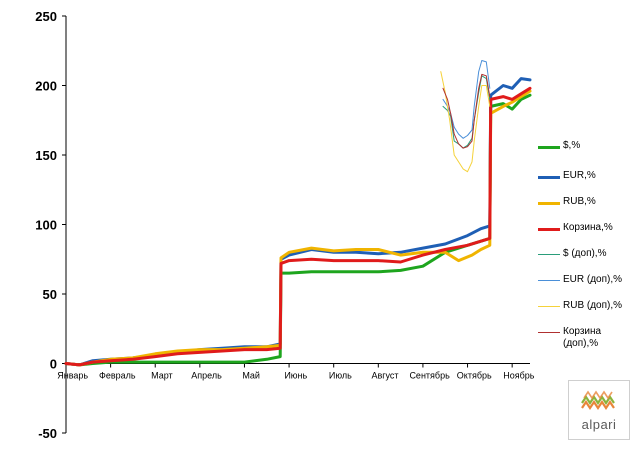  Describe the element at coordinates (585, 146) in the screenshot. I see `legend-item: $,%` at that location.